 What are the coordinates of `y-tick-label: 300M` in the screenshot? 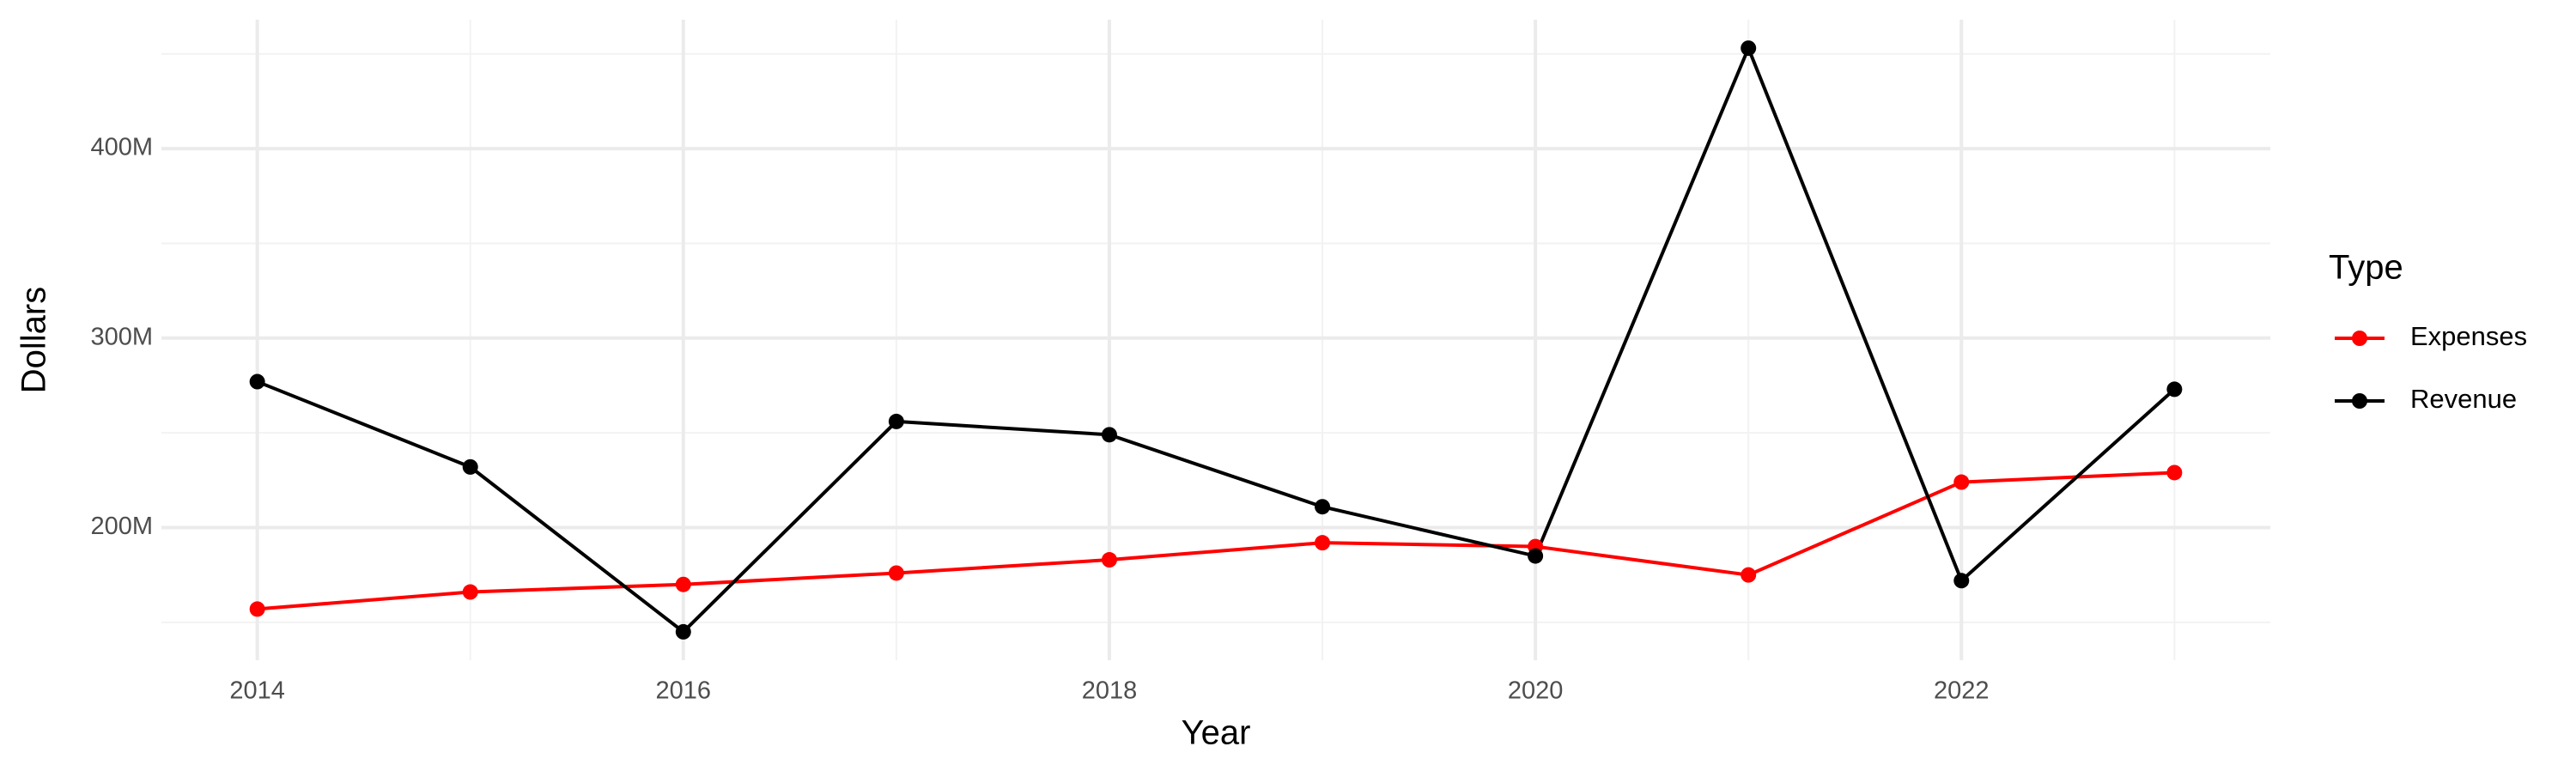 It's located at (122, 336).